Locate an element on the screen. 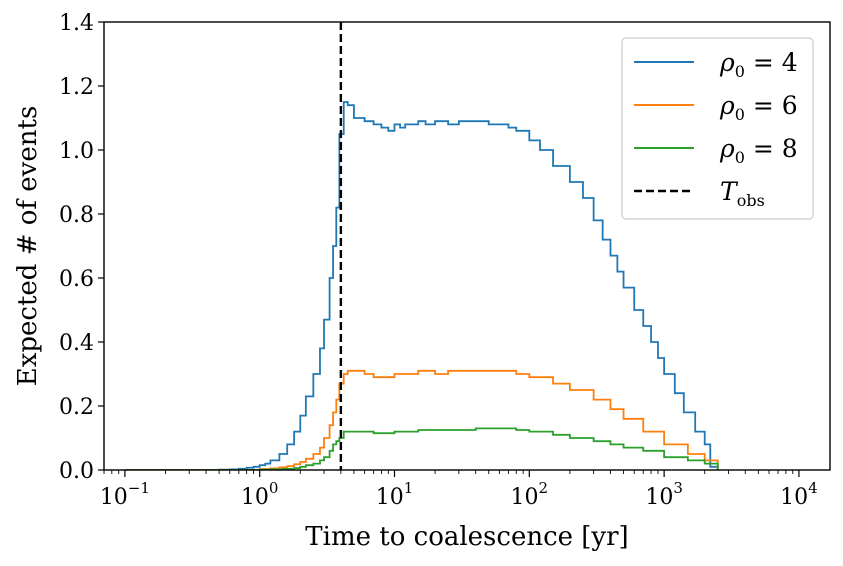  x-tick-label: 10⁻¹ is located at coordinates (125, 494).